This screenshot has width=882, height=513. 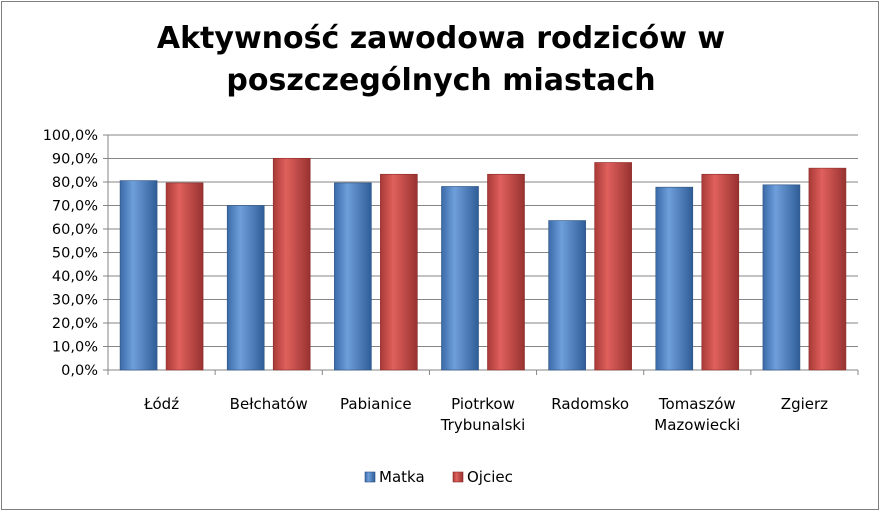 What do you see at coordinates (75, 301) in the screenshot?
I see `y-tick-label: 30,0%` at bounding box center [75, 301].